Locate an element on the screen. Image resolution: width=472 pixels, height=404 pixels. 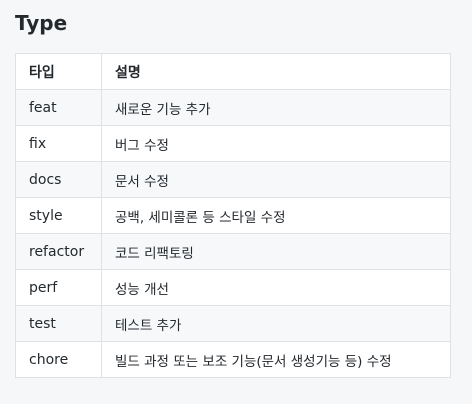
table-row: style 공백, 세미콜론 등 스타일 수정 is located at coordinates (233, 215).